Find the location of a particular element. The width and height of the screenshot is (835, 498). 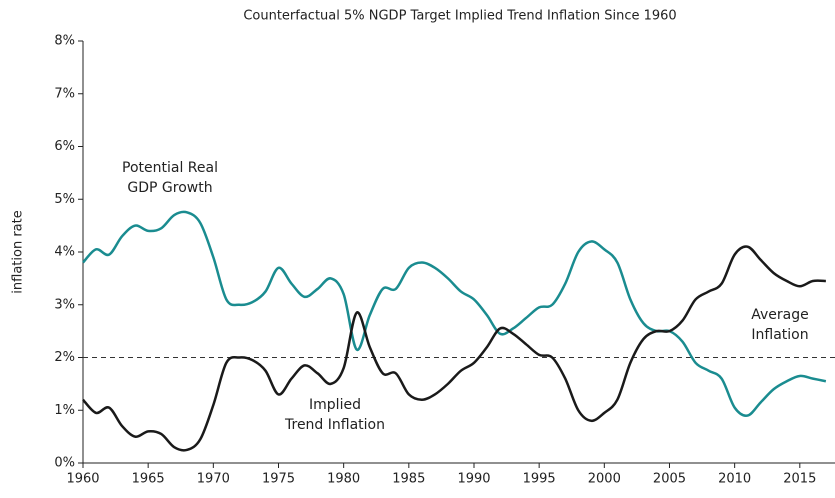

y-tick-label: 4% is located at coordinates (64, 252).